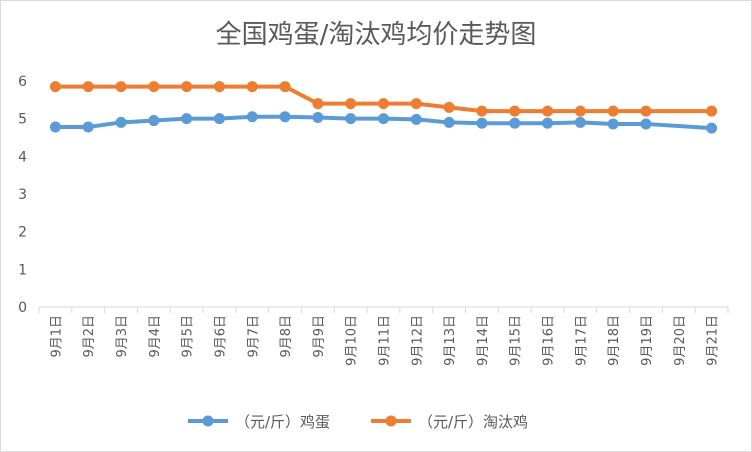 The height and width of the screenshot is (452, 752). Describe the element at coordinates (286, 336) in the screenshot. I see `x-tick-label: 9月8日` at that location.